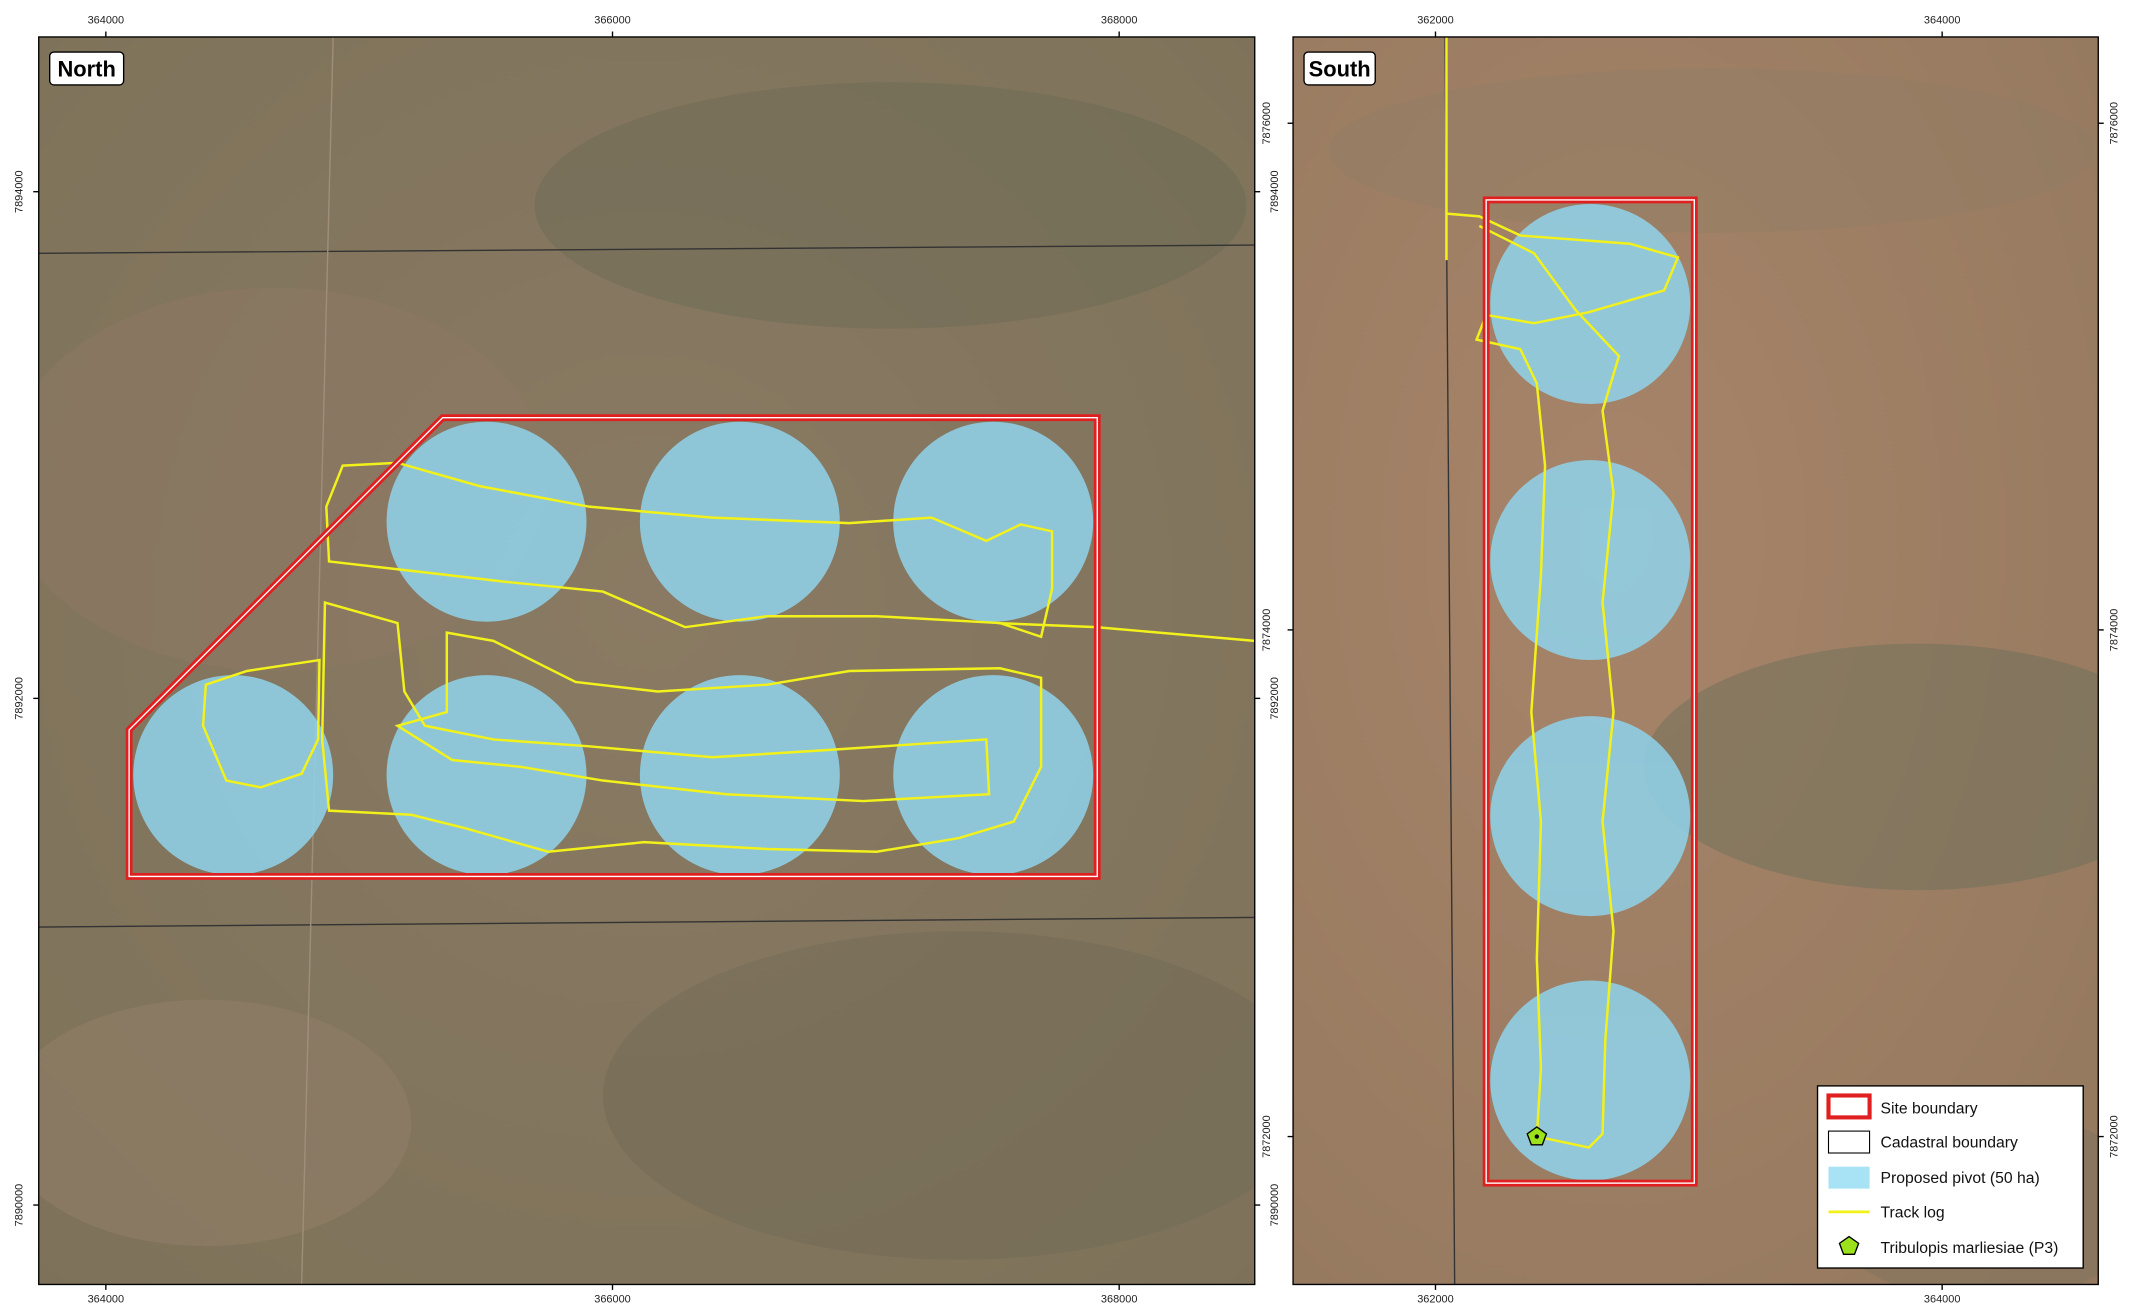 The width and height of the screenshot is (2137, 1305). I want to click on legend-label: Track log, so click(1913, 1212).